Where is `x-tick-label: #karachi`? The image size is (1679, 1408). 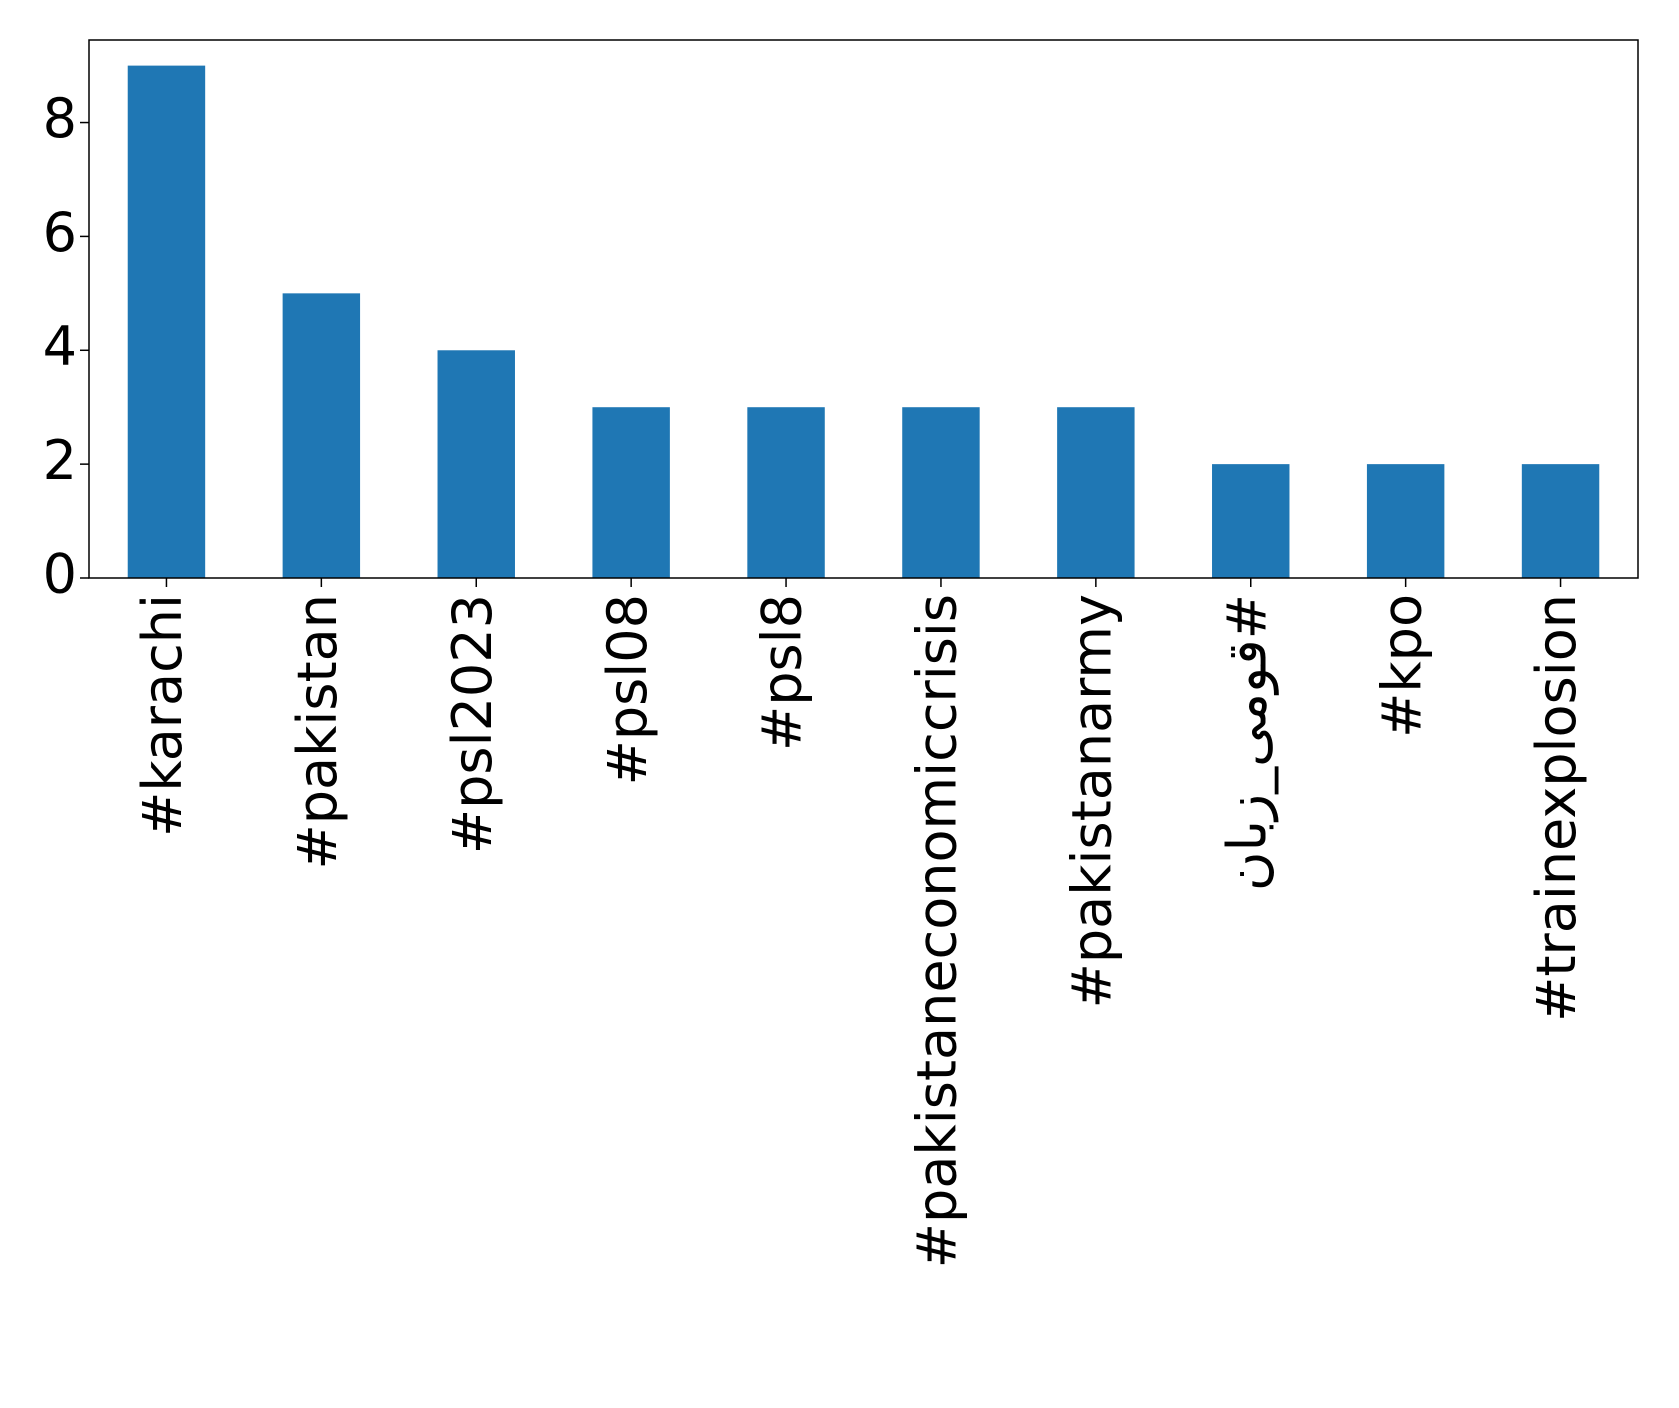
x-tick-label: #karachi is located at coordinates (162, 715).